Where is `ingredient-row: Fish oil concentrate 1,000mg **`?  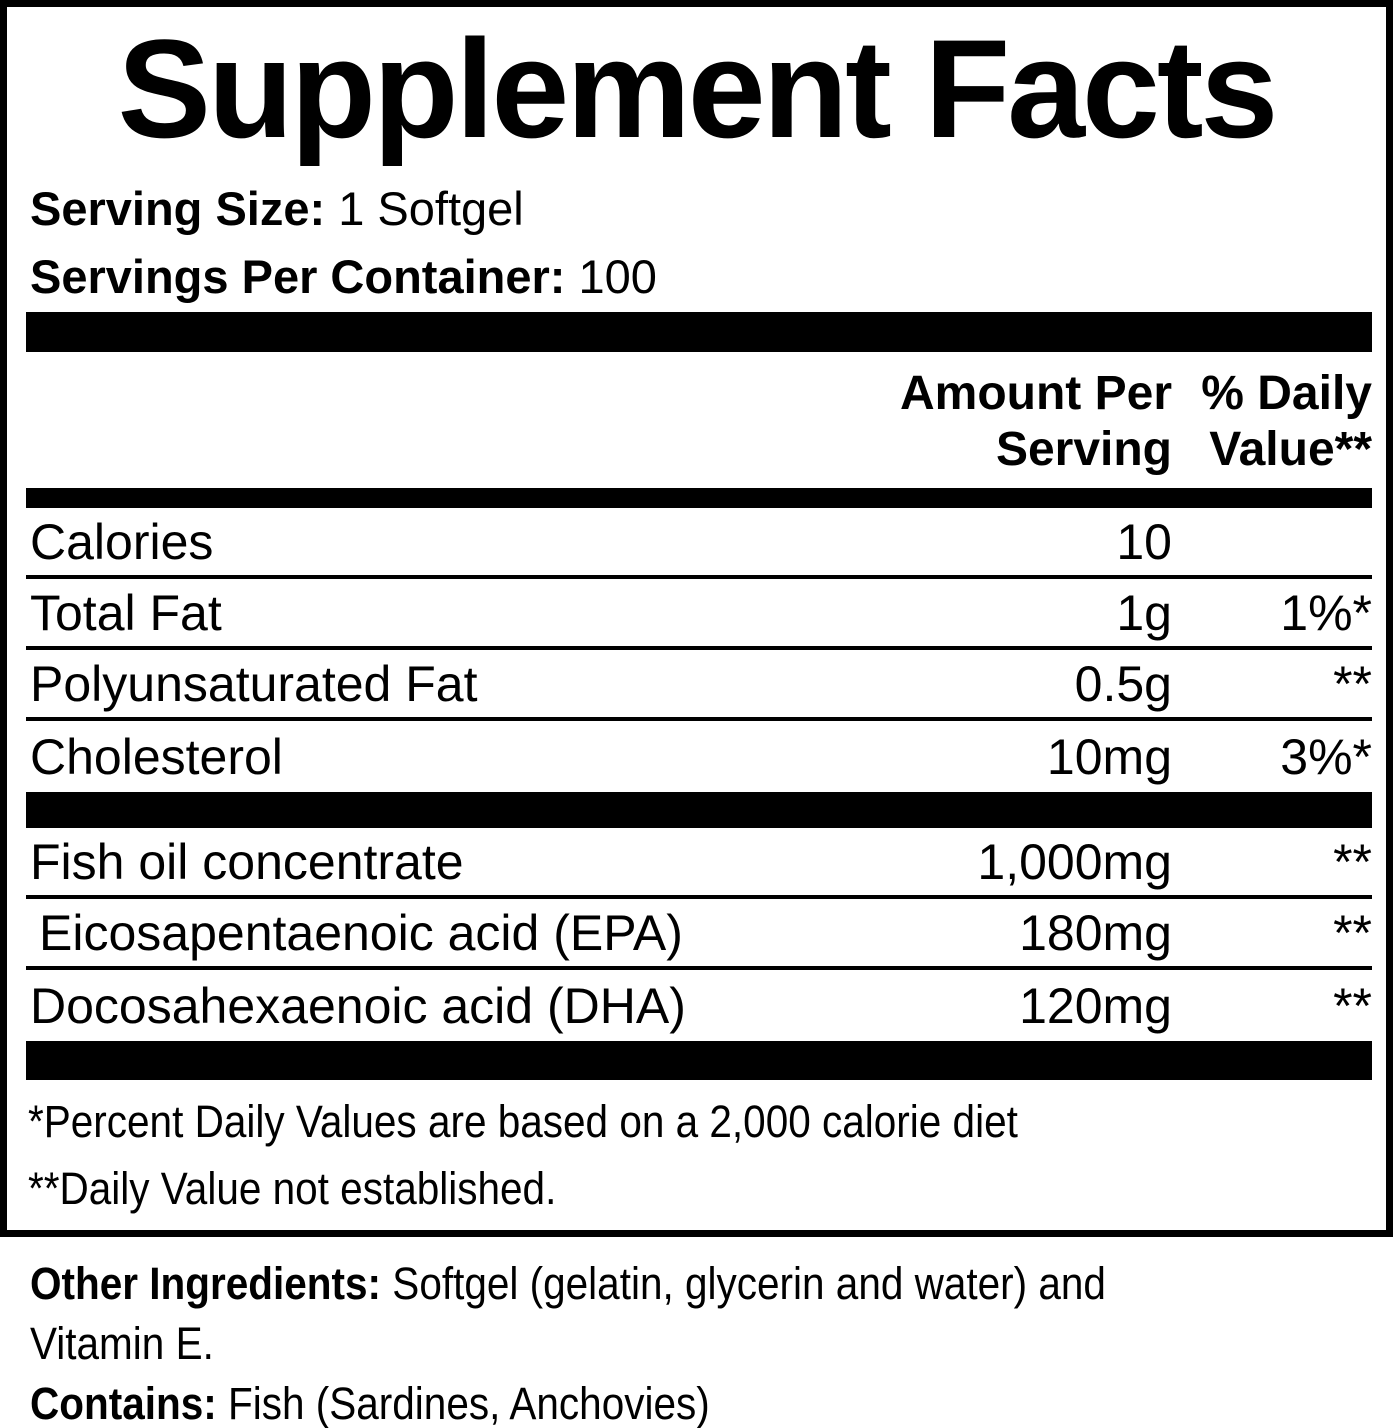
ingredient-row: Fish oil concentrate 1,000mg ** is located at coordinates (699, 863).